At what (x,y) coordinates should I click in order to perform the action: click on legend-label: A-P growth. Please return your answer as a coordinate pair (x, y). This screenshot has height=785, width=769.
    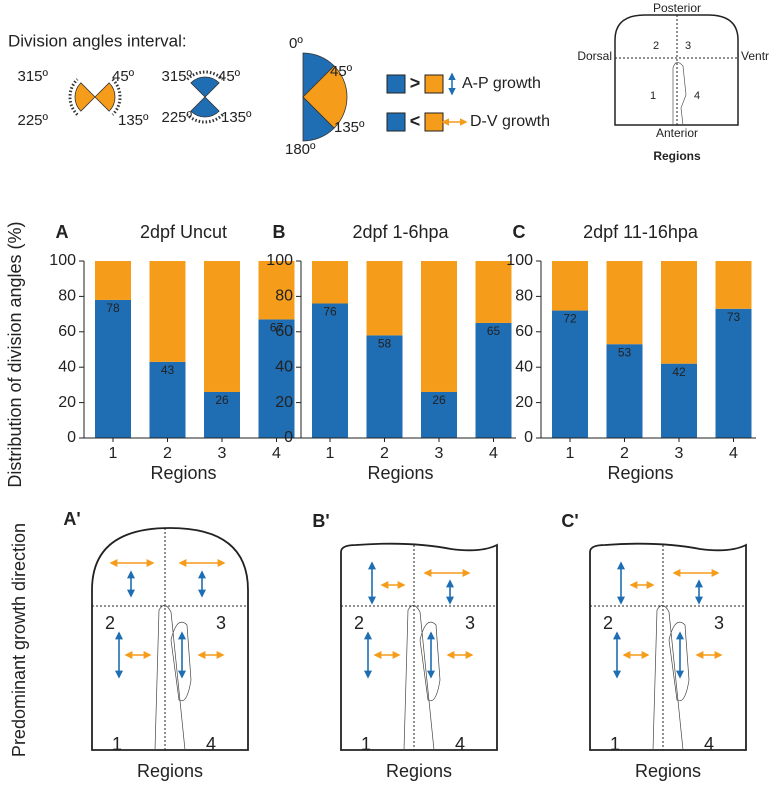
    Looking at the image, I should click on (501, 83).